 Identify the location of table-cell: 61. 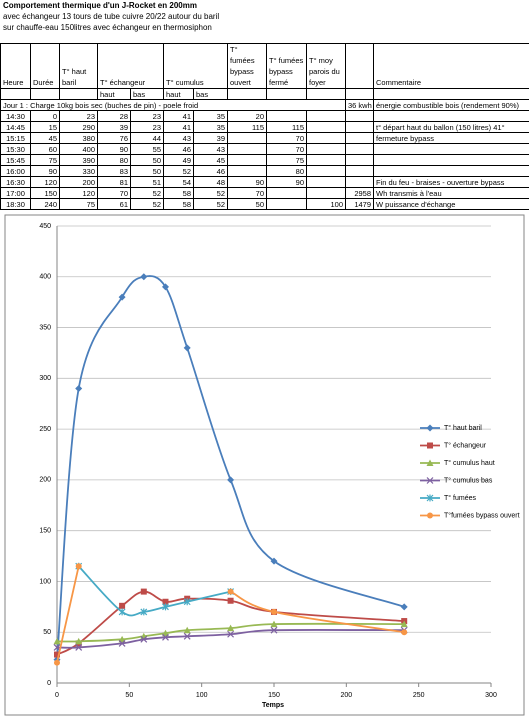
(114, 204).